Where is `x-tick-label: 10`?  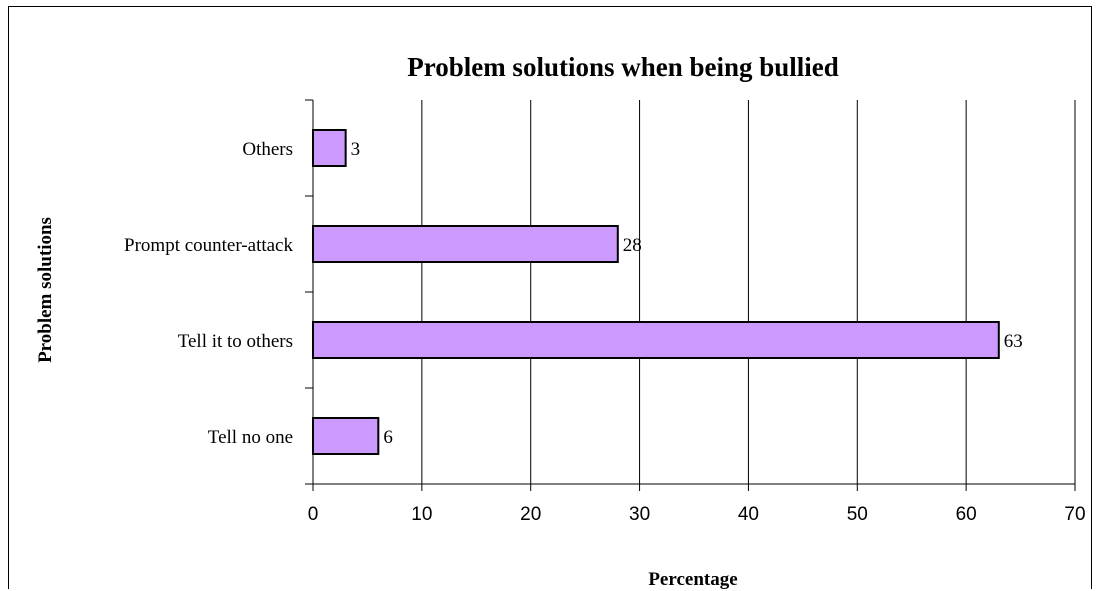 x-tick-label: 10 is located at coordinates (421, 514).